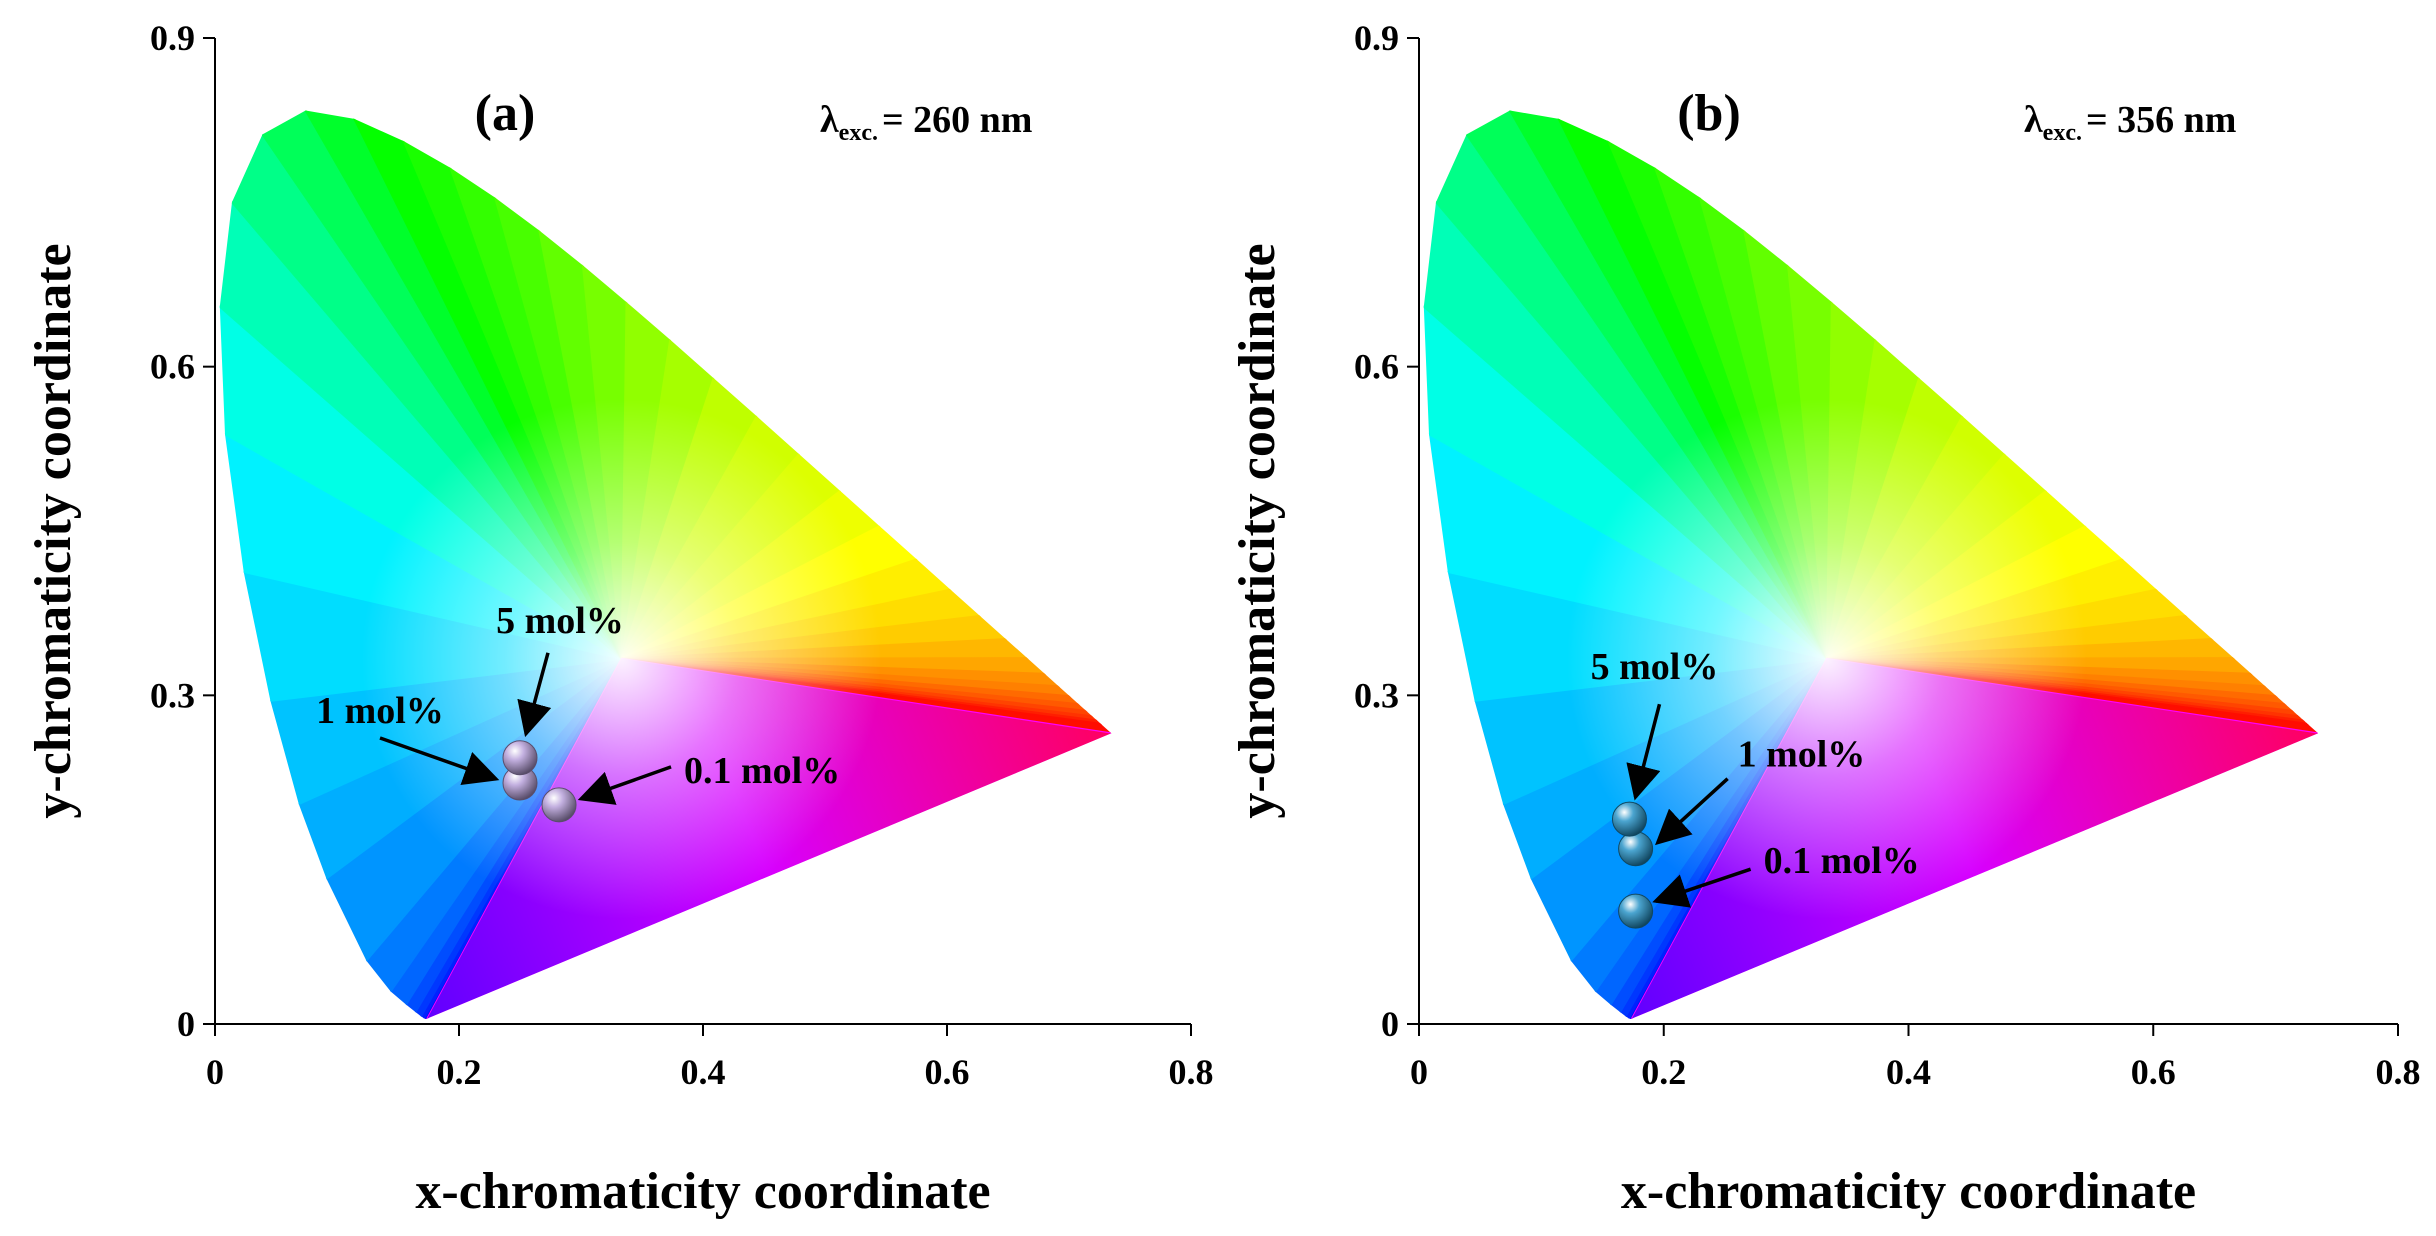 This screenshot has height=1236, width=2436. What do you see at coordinates (1709, 113) in the screenshot?
I see `panel-label: (b)` at bounding box center [1709, 113].